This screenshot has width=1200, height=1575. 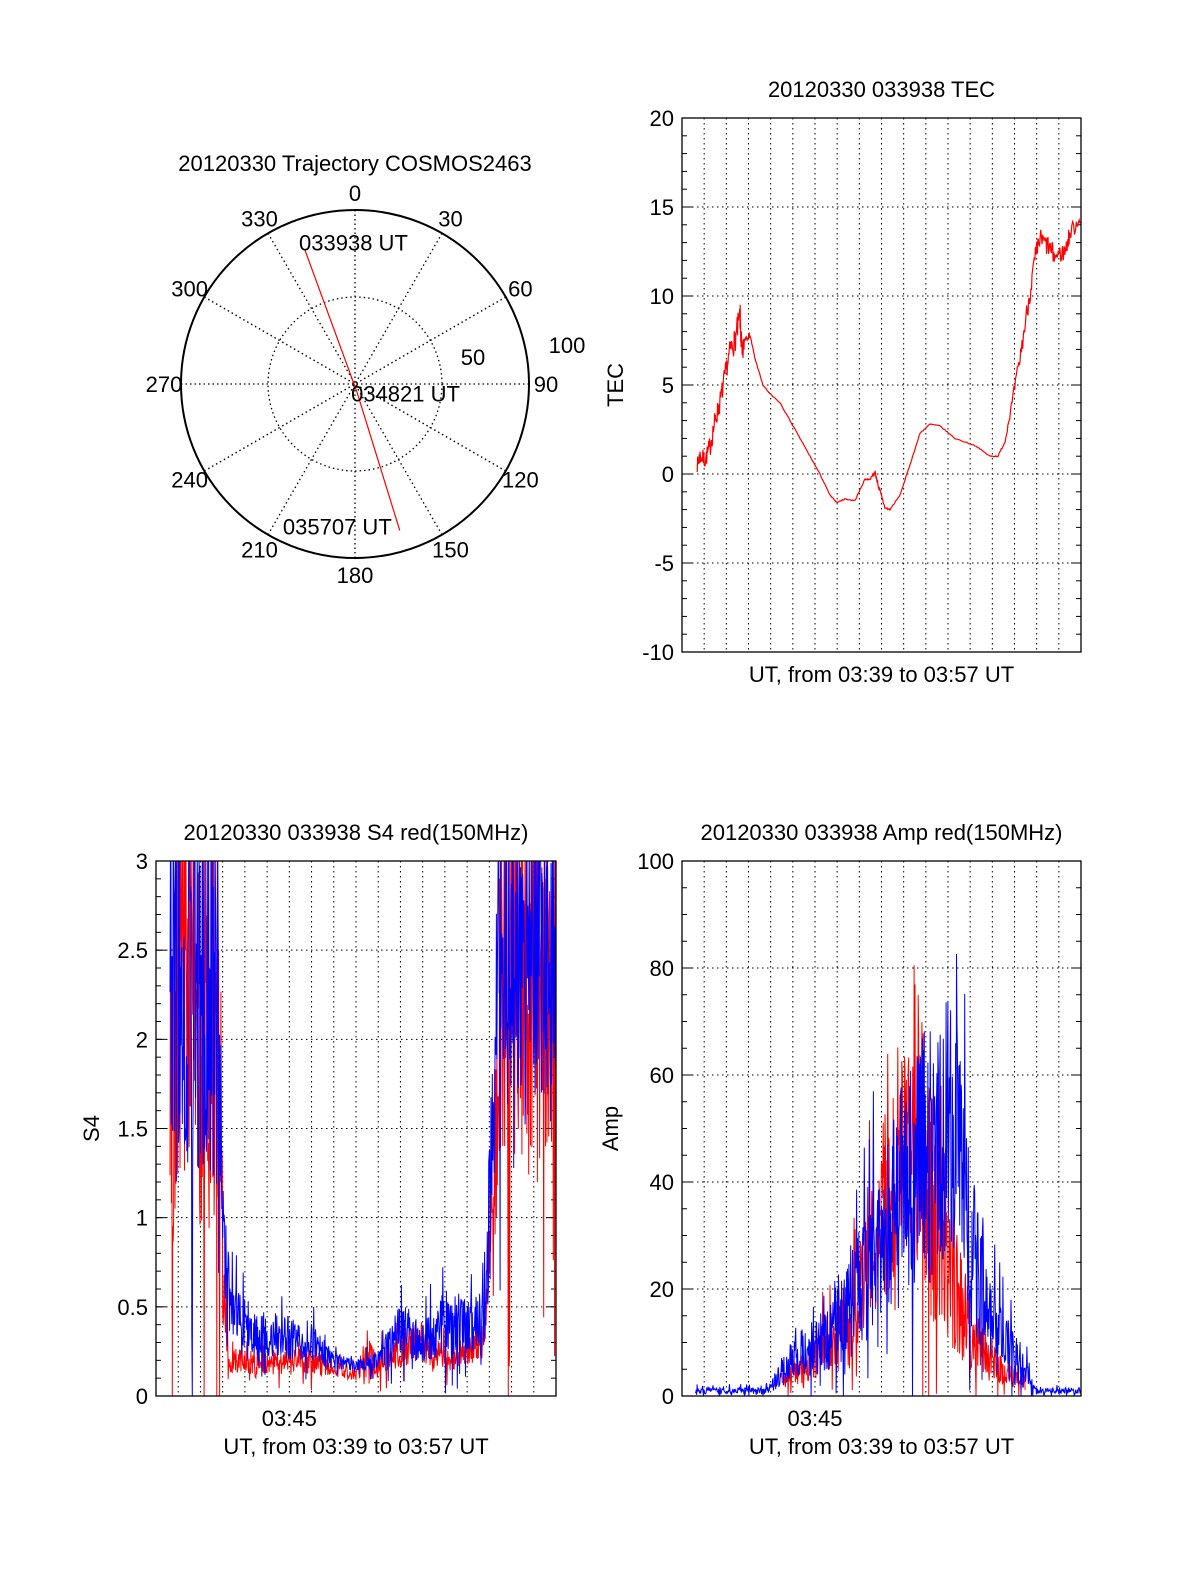 What do you see at coordinates (405, 393) in the screenshot?
I see `trajectory-time-label: 034821 UT` at bounding box center [405, 393].